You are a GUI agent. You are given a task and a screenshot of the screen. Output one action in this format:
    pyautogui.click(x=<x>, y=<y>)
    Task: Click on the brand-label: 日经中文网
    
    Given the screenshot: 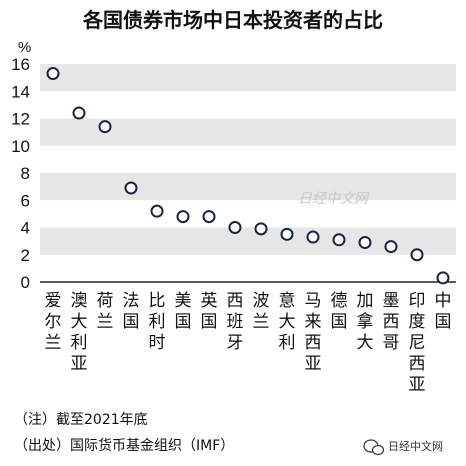 What is the action you would take?
    pyautogui.click(x=415, y=446)
    